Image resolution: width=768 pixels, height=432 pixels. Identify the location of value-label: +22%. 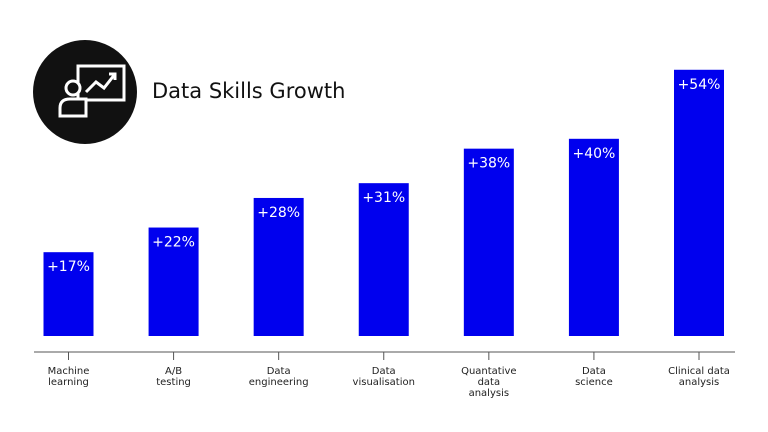
(173, 243).